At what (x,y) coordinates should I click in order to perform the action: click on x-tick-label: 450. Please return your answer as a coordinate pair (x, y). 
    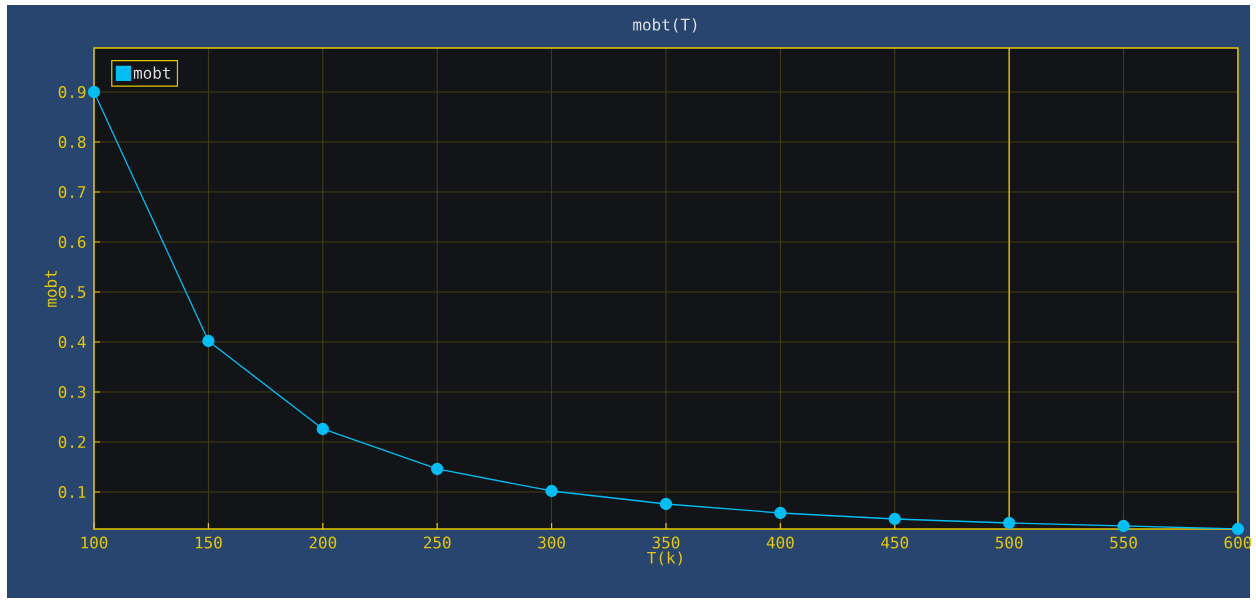
    Looking at the image, I should click on (895, 542).